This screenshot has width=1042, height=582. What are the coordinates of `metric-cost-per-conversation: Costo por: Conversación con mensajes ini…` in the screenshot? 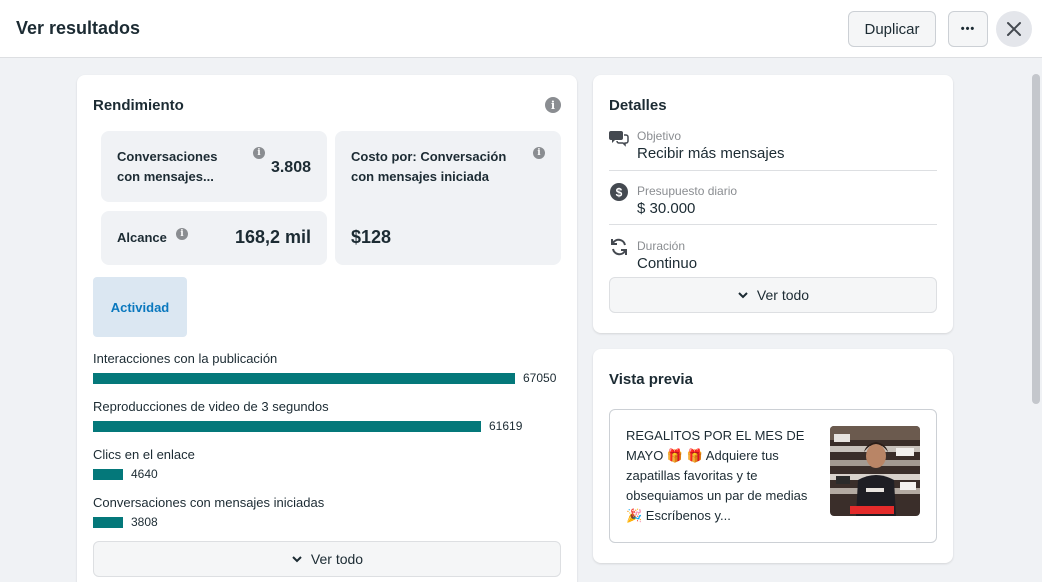 It's located at (448, 198).